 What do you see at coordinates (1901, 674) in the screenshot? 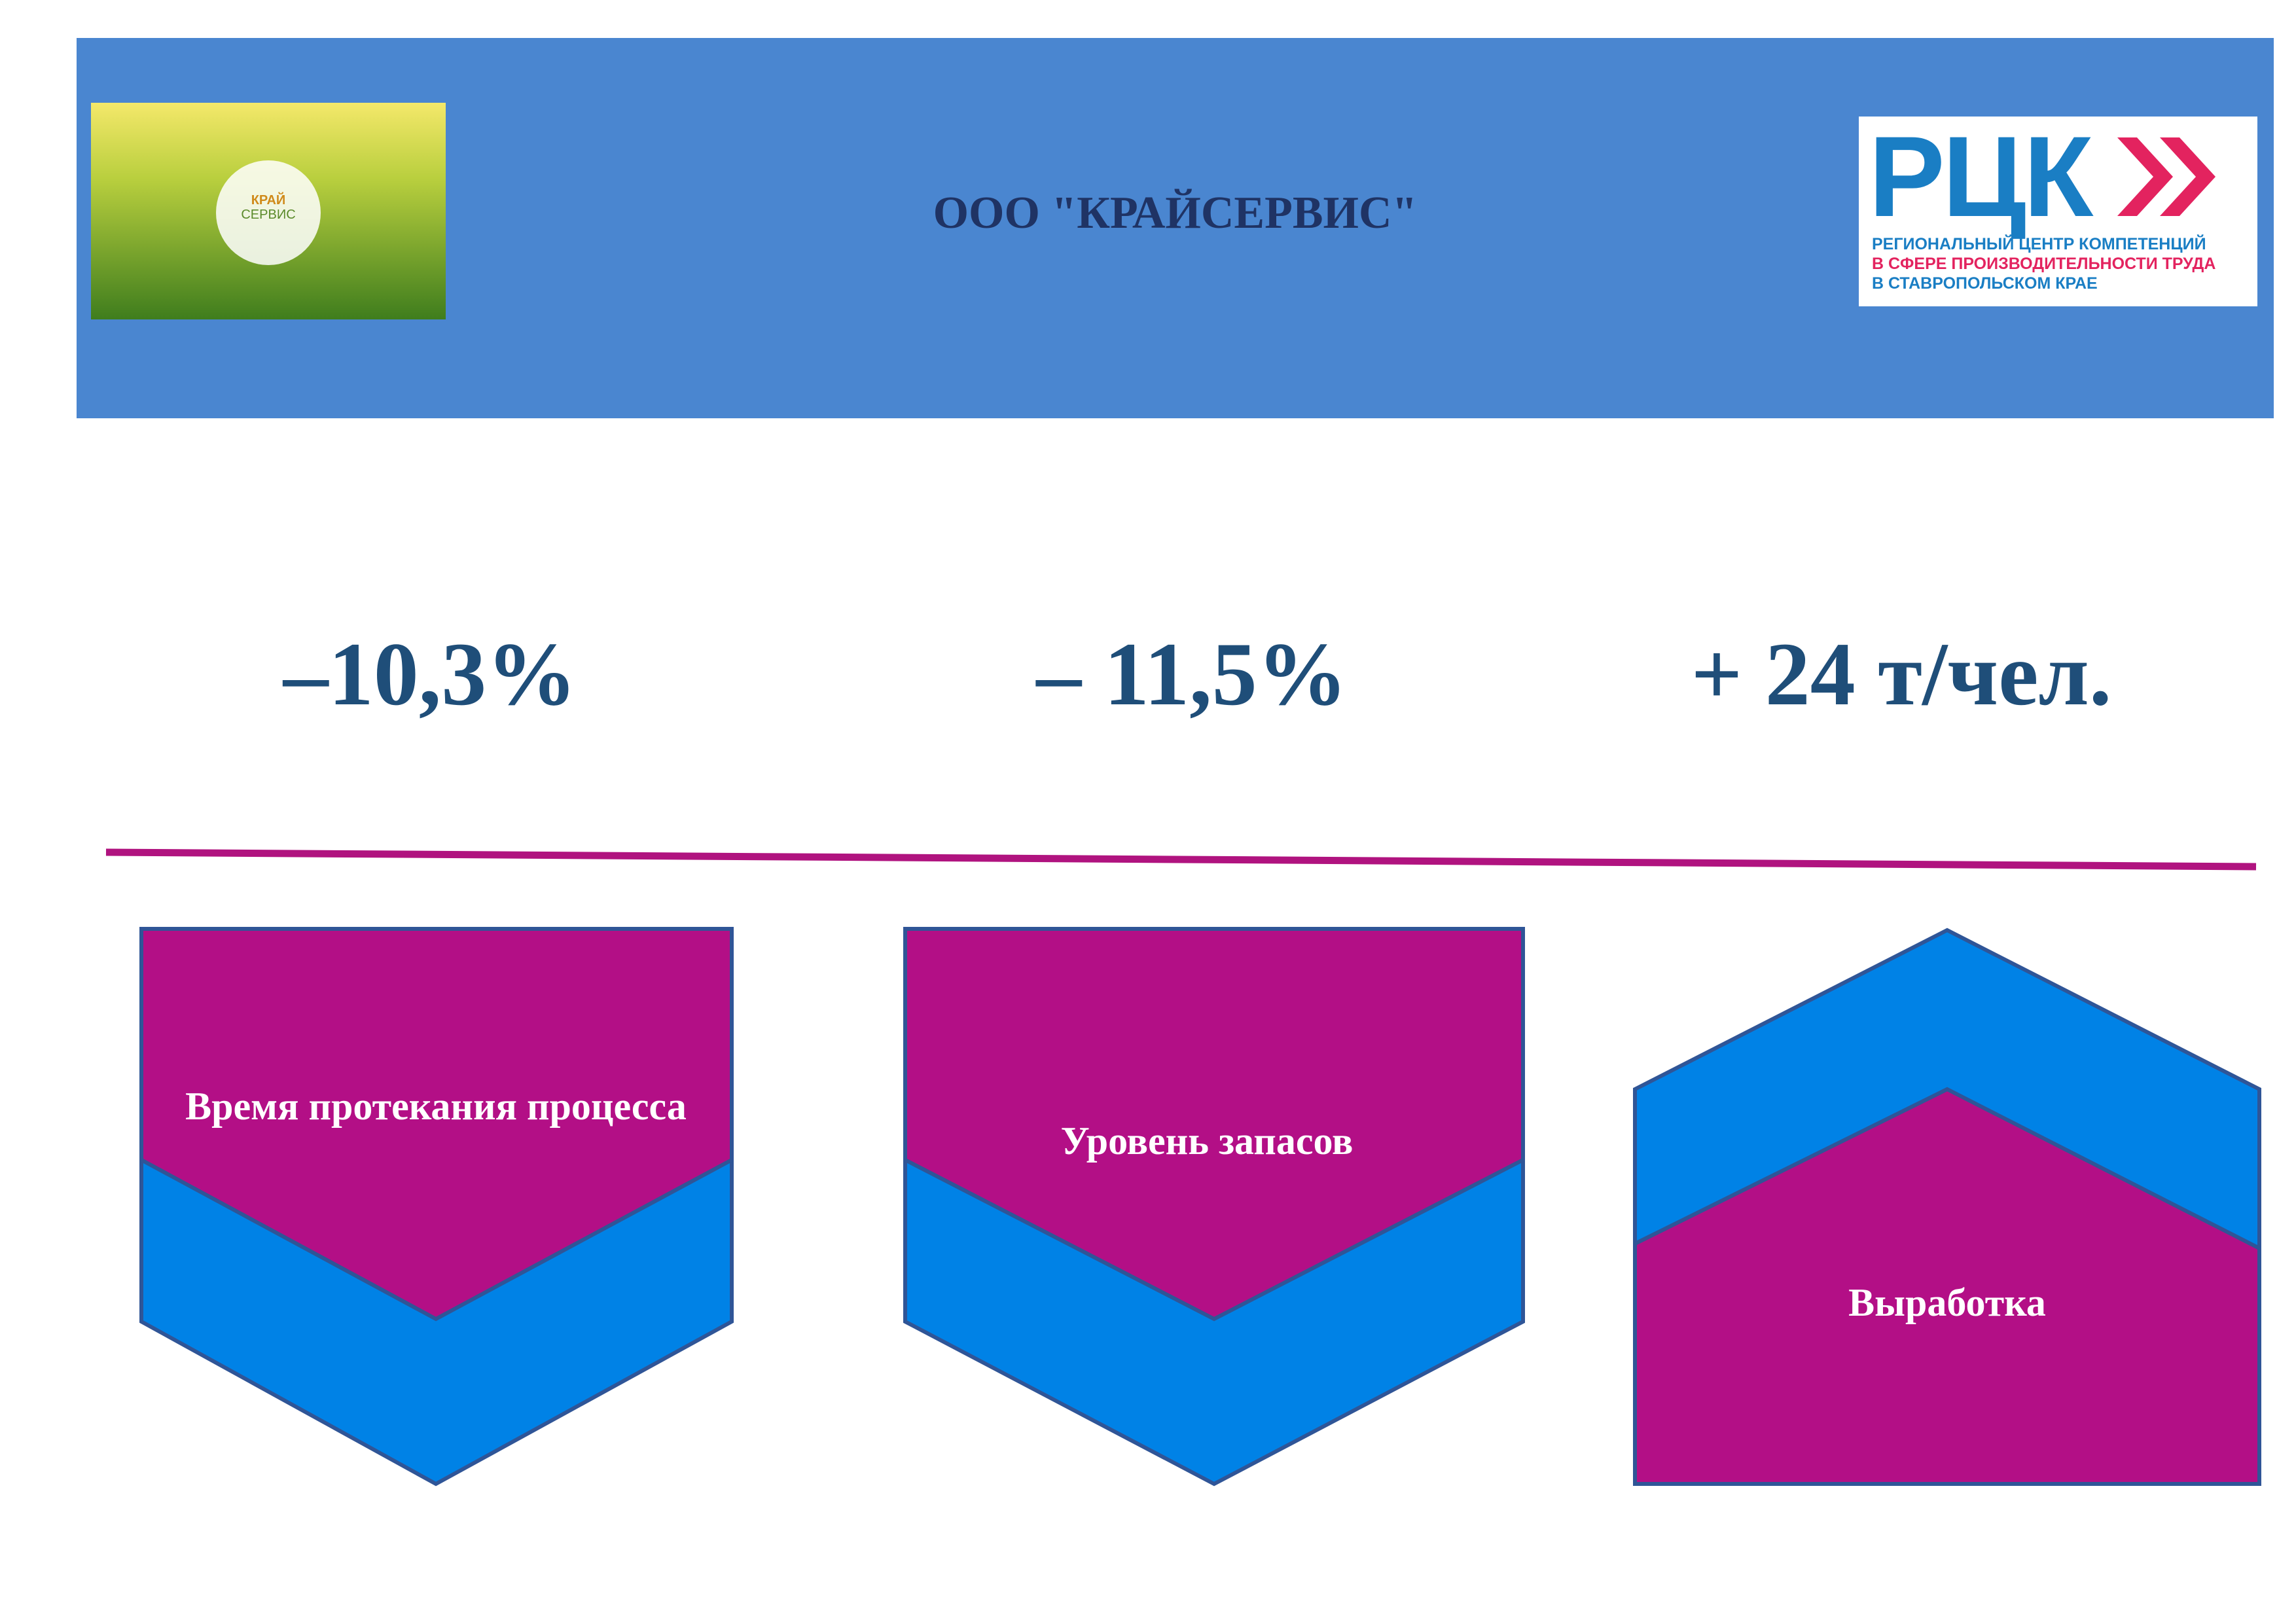
I see `metric-value: + 24 т/чел.` at bounding box center [1901, 674].